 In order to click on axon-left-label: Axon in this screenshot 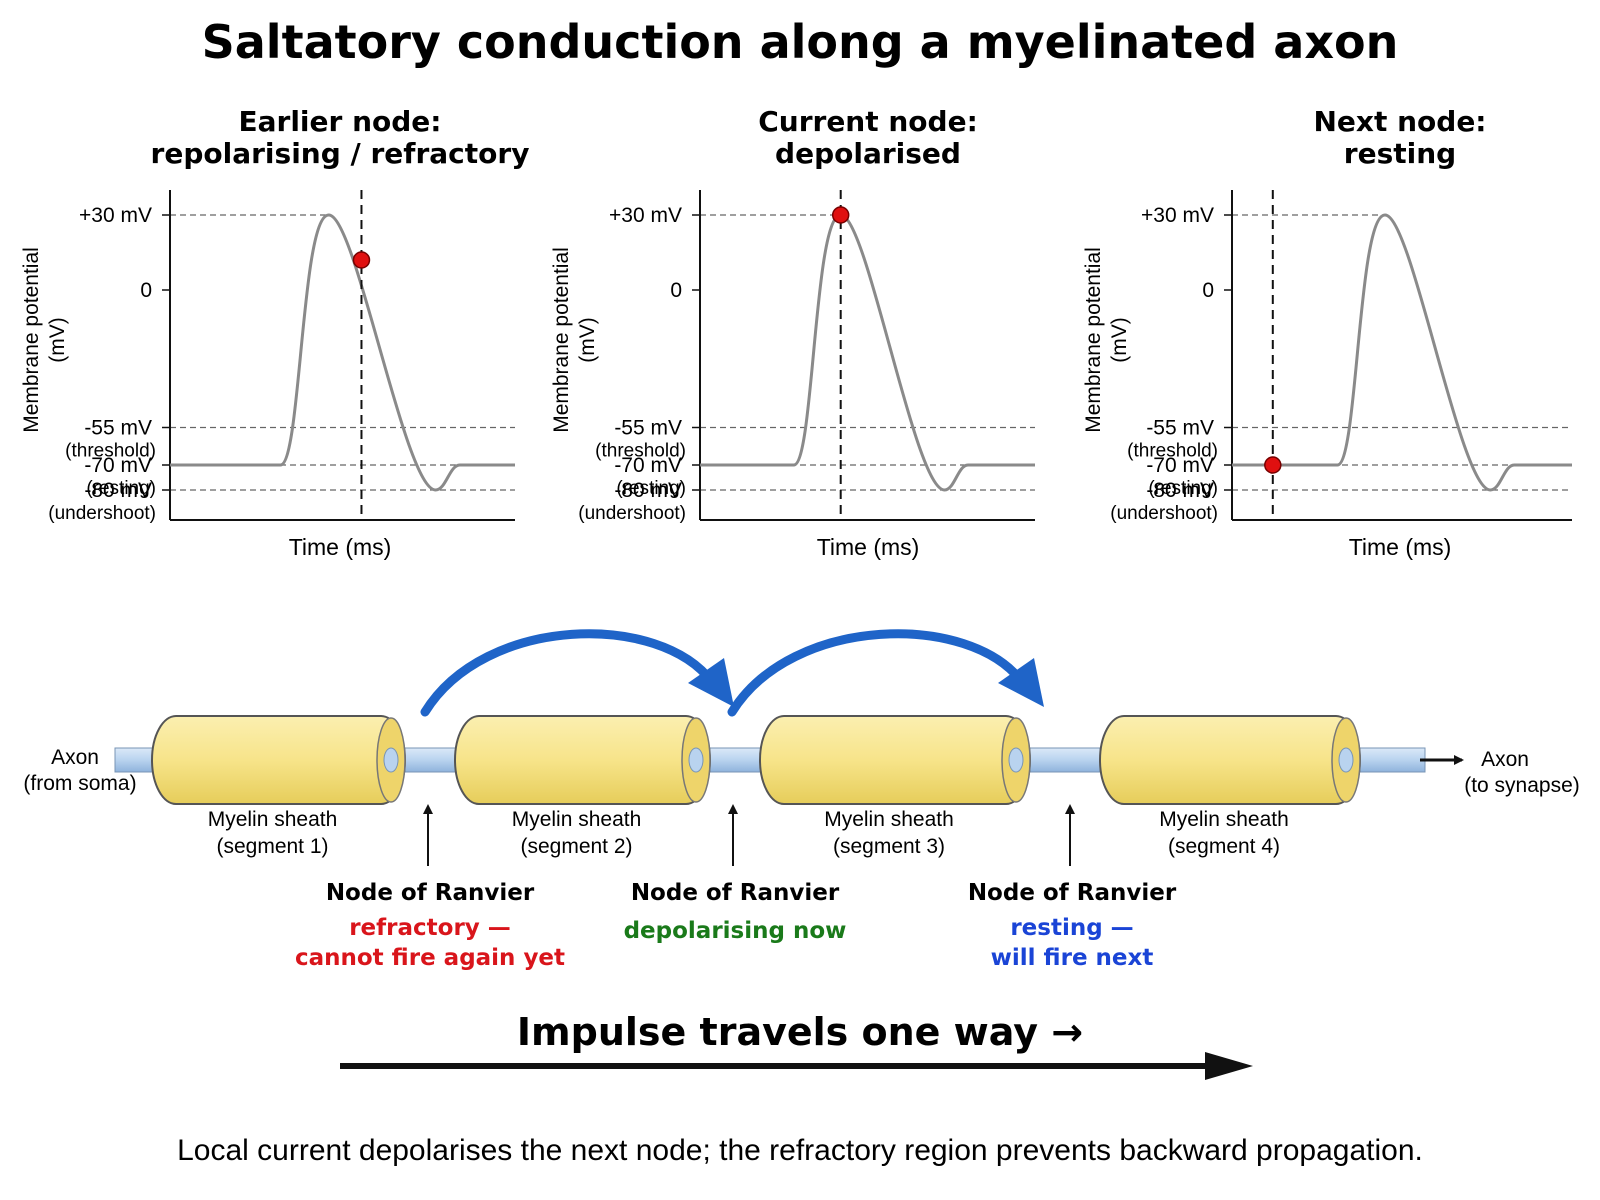, I will do `click(75, 757)`.